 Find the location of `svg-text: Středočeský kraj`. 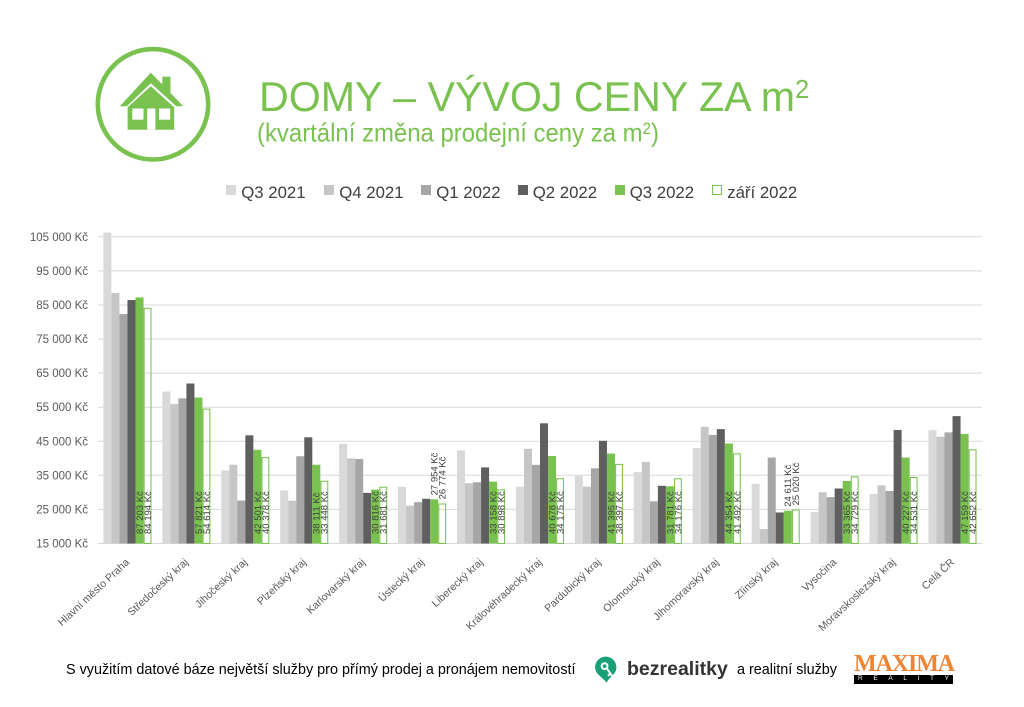

svg-text: Středočeský kraj is located at coordinates (157, 587).